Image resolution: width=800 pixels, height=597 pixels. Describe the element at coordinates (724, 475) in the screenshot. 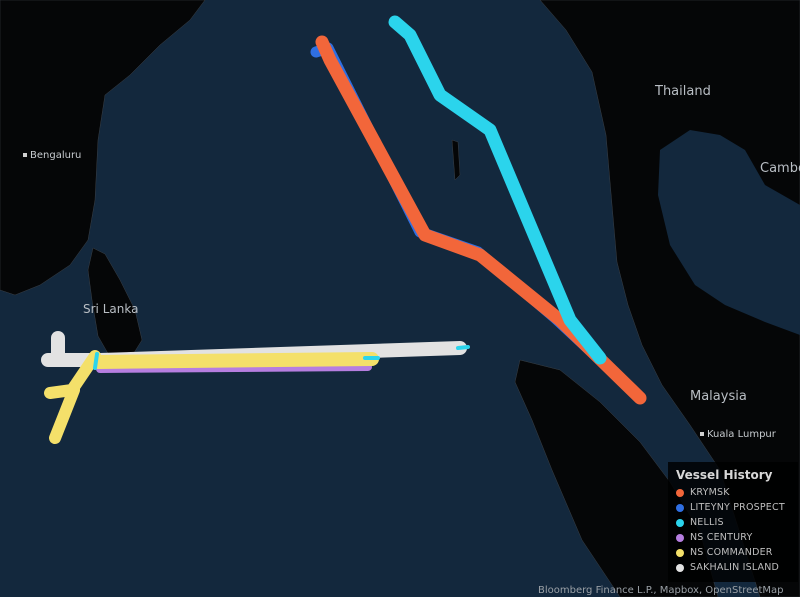

I see `legend-title: Vessel History` at that location.